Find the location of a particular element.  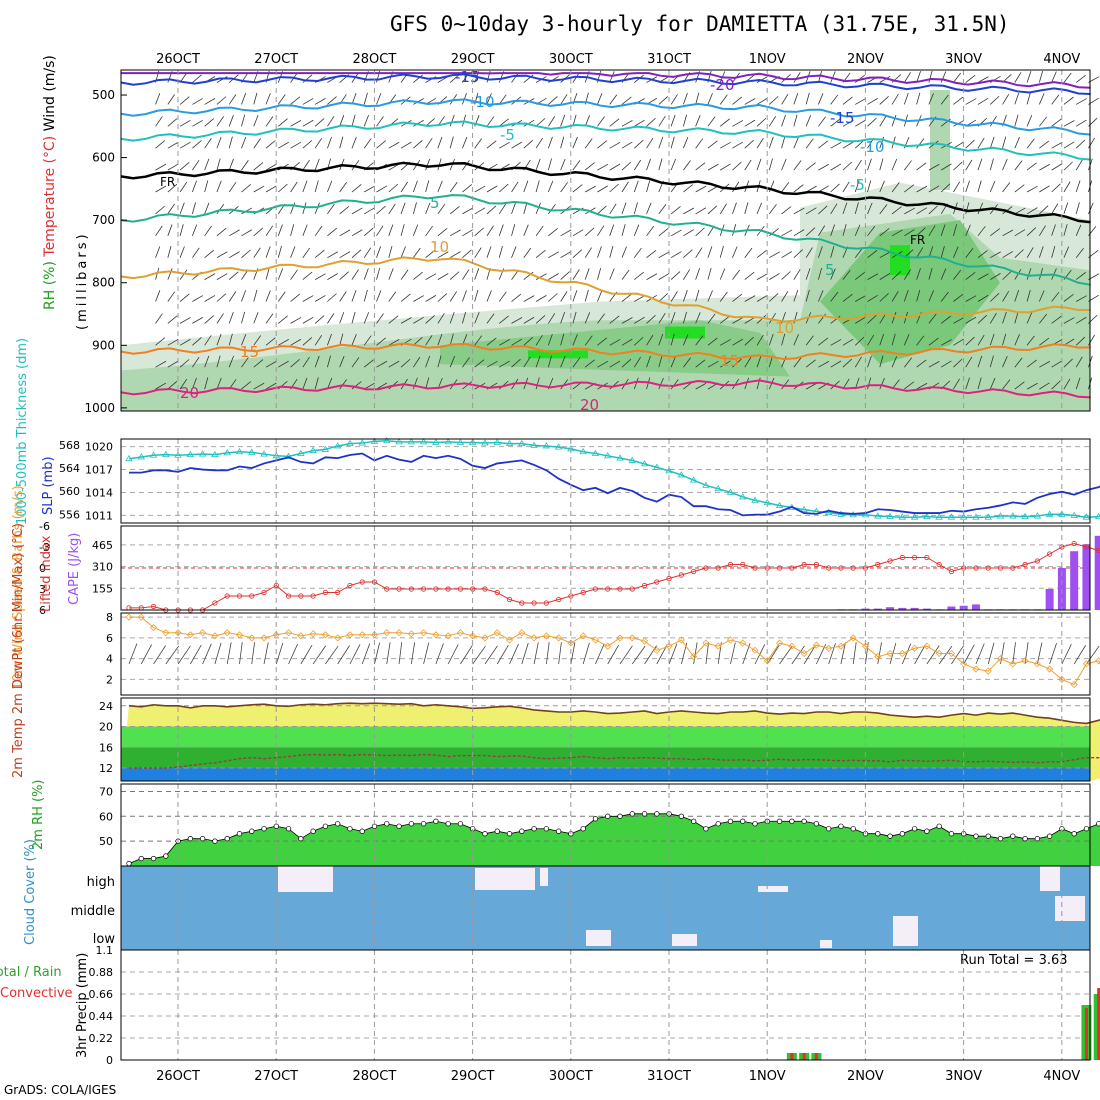

temp-tick-label: 16 is located at coordinates (106, 747).